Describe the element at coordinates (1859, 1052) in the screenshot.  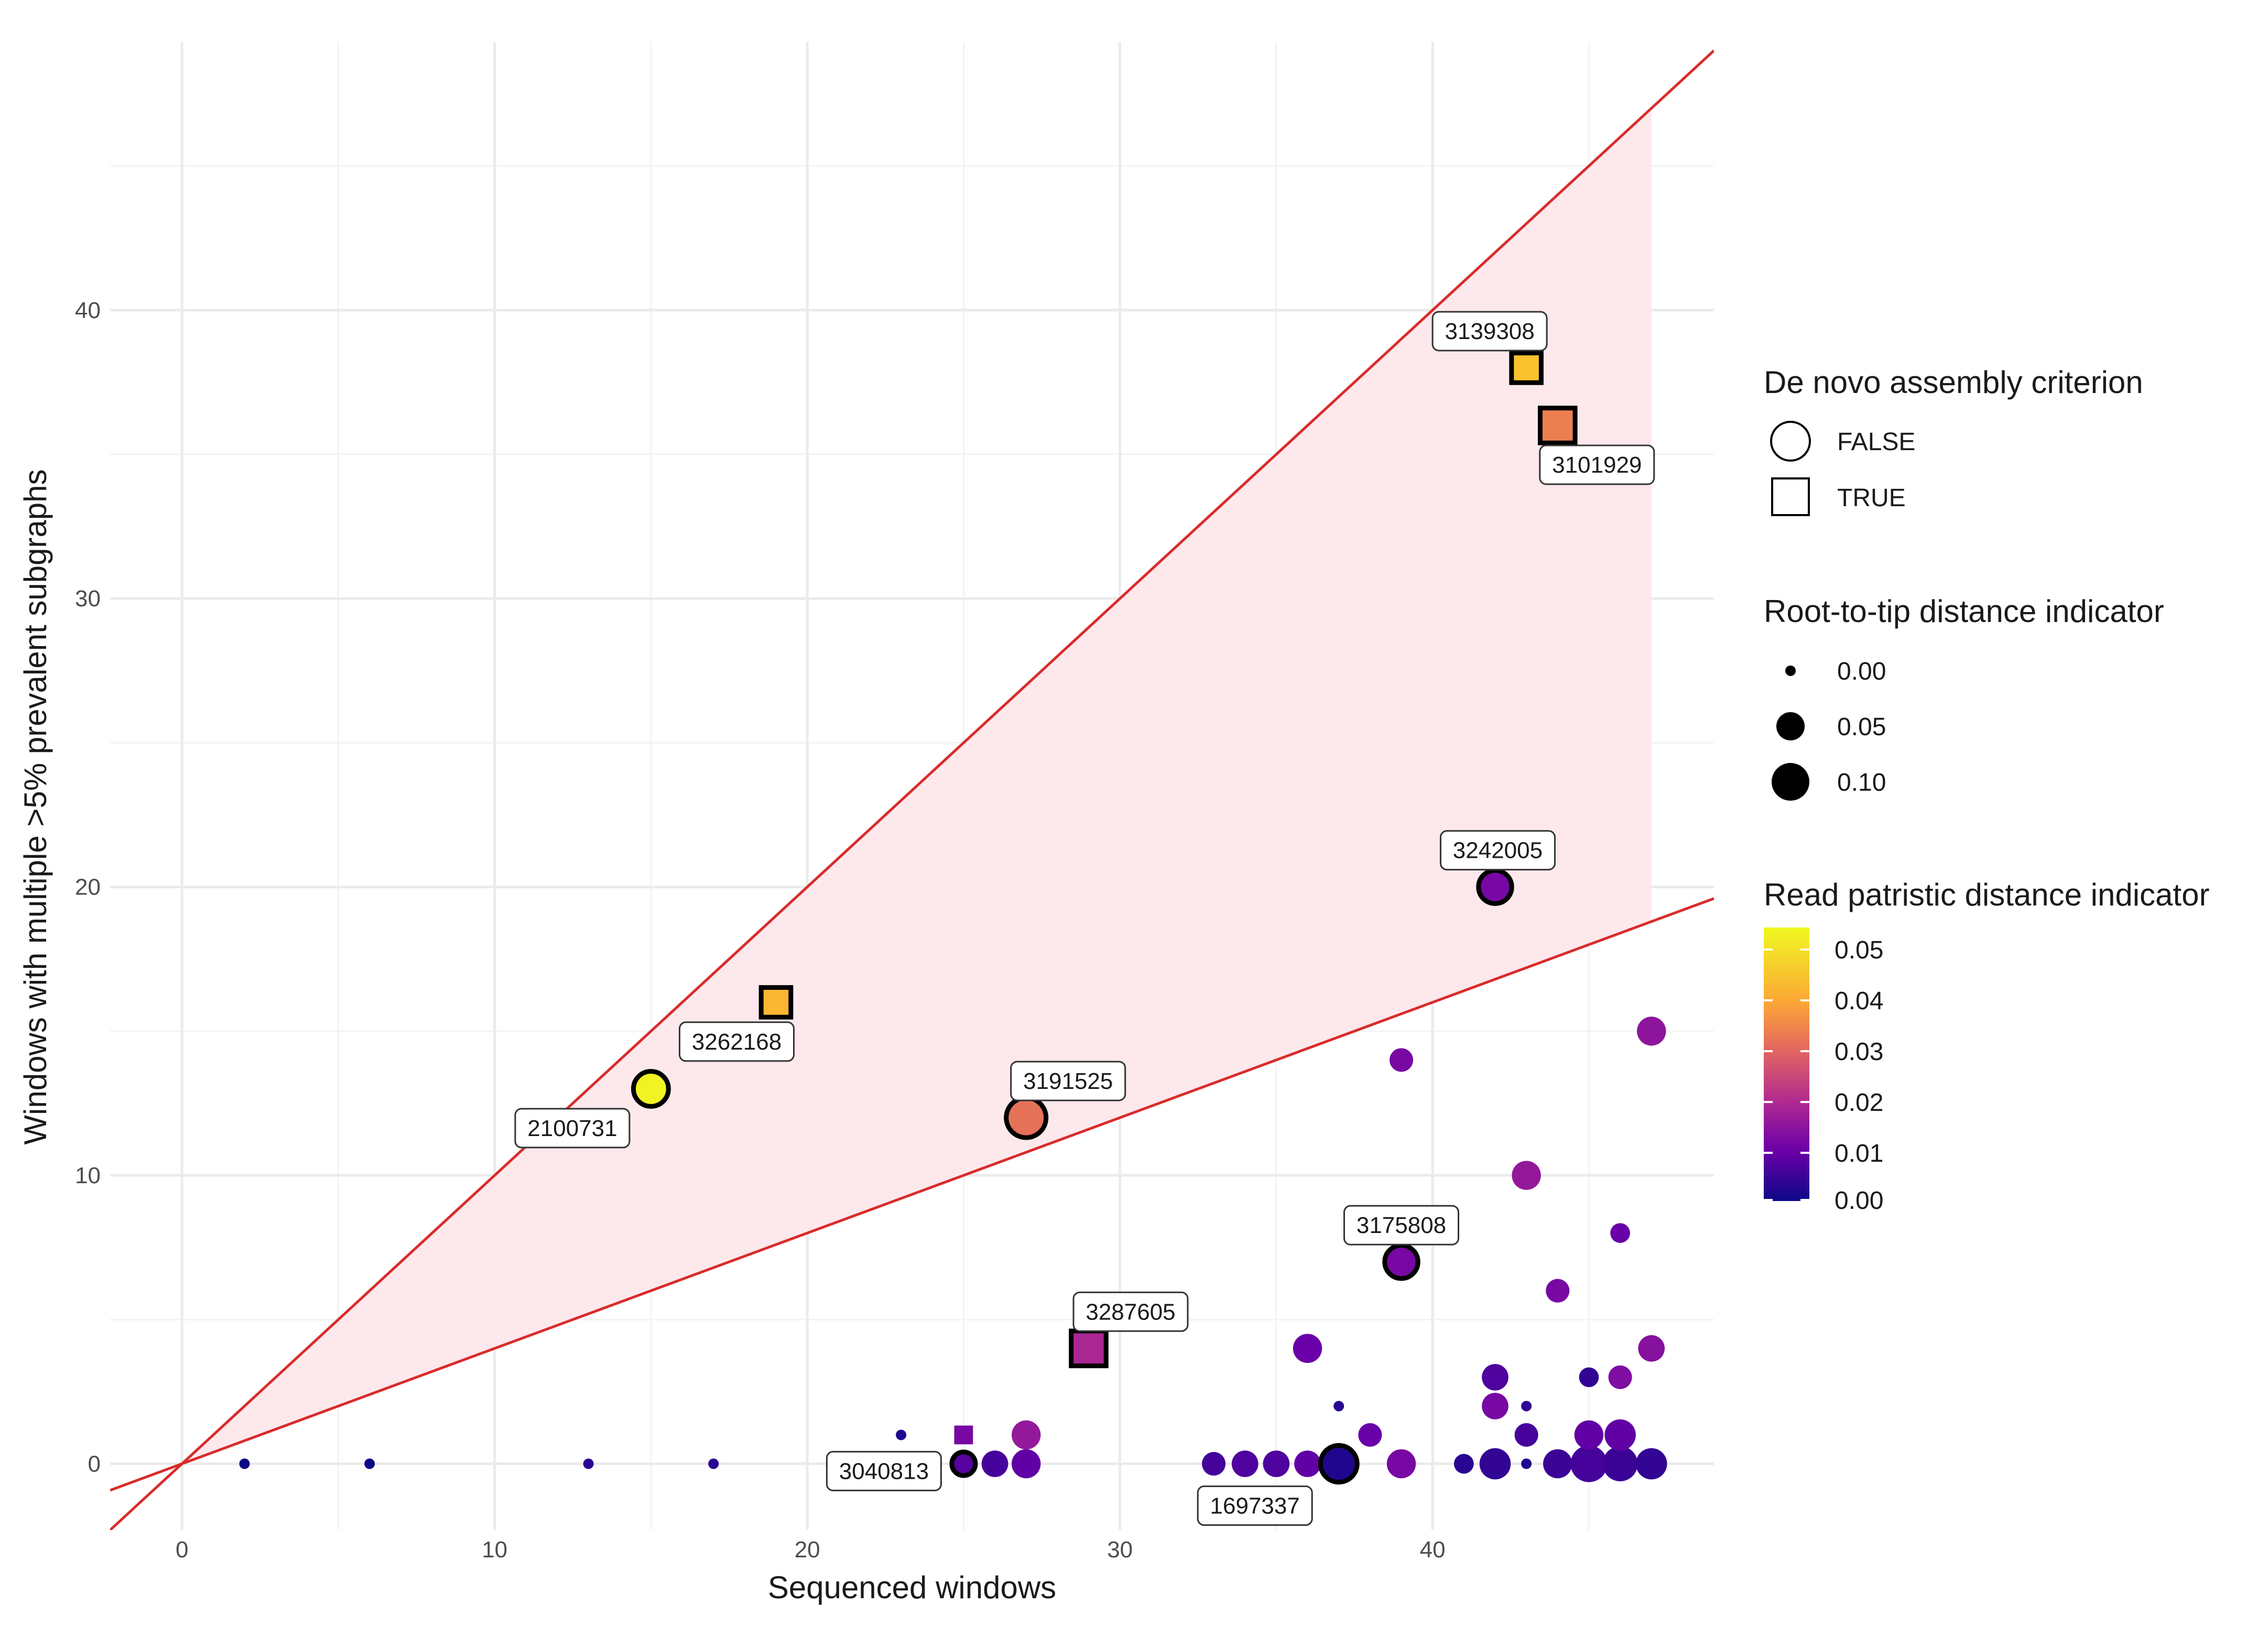
I see `legend-color-tick-2: 0.03` at that location.